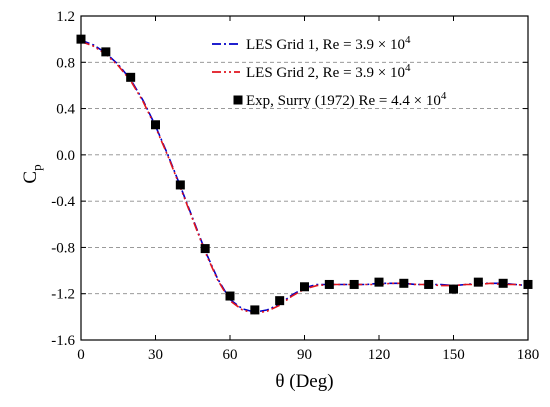 This screenshot has height=407, width=550. Describe the element at coordinates (65, 110) in the screenshot. I see `y-tick-label: 0.4` at that location.